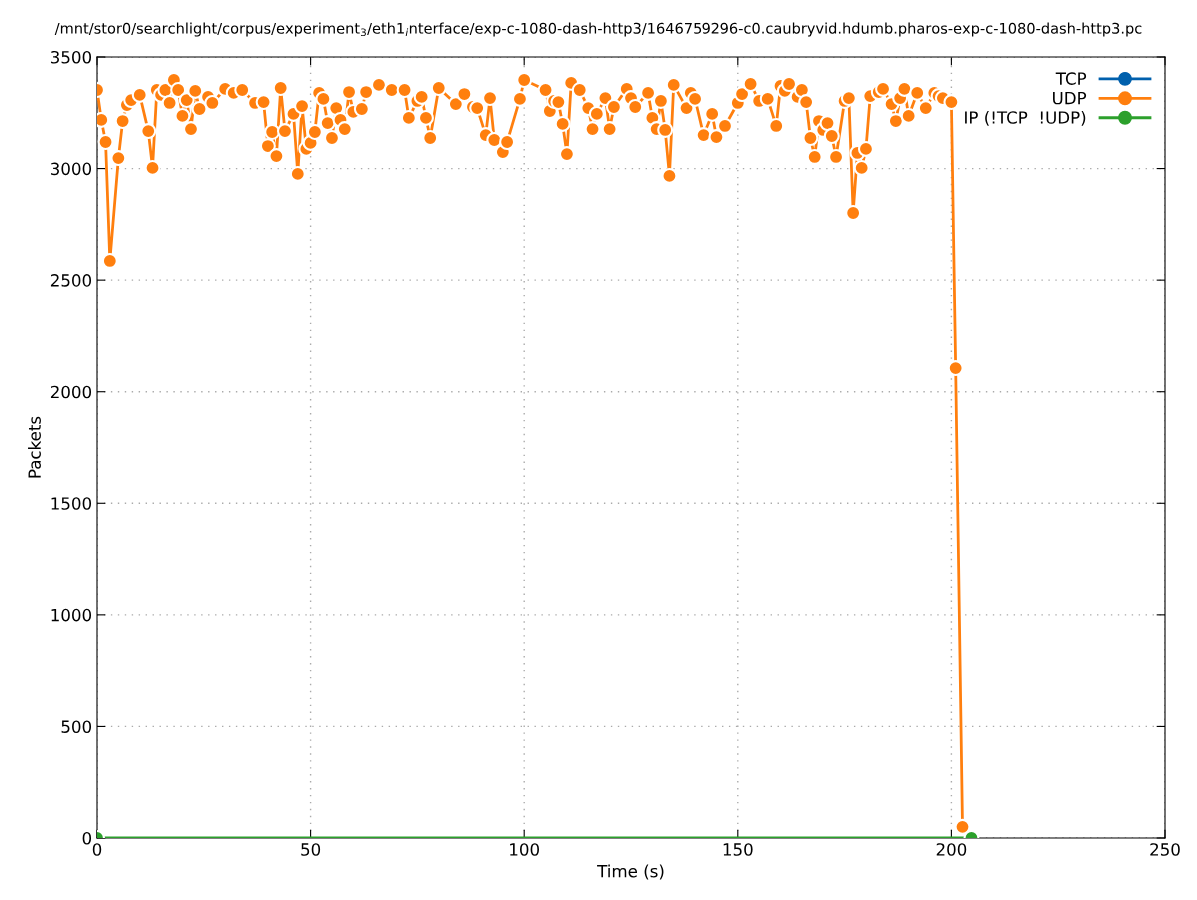  Describe the element at coordinates (598, 29) in the screenshot. I see `chart-title: /mnt/stor0/searchlight/corpus/experiment$_{3}$/eth1$_{i}$nterface/exp-c-1080-dash-http3/1646759296-c0.caubryvid.hdumb.pharos-exp-c-1080-dash-http3.pc` at that location.